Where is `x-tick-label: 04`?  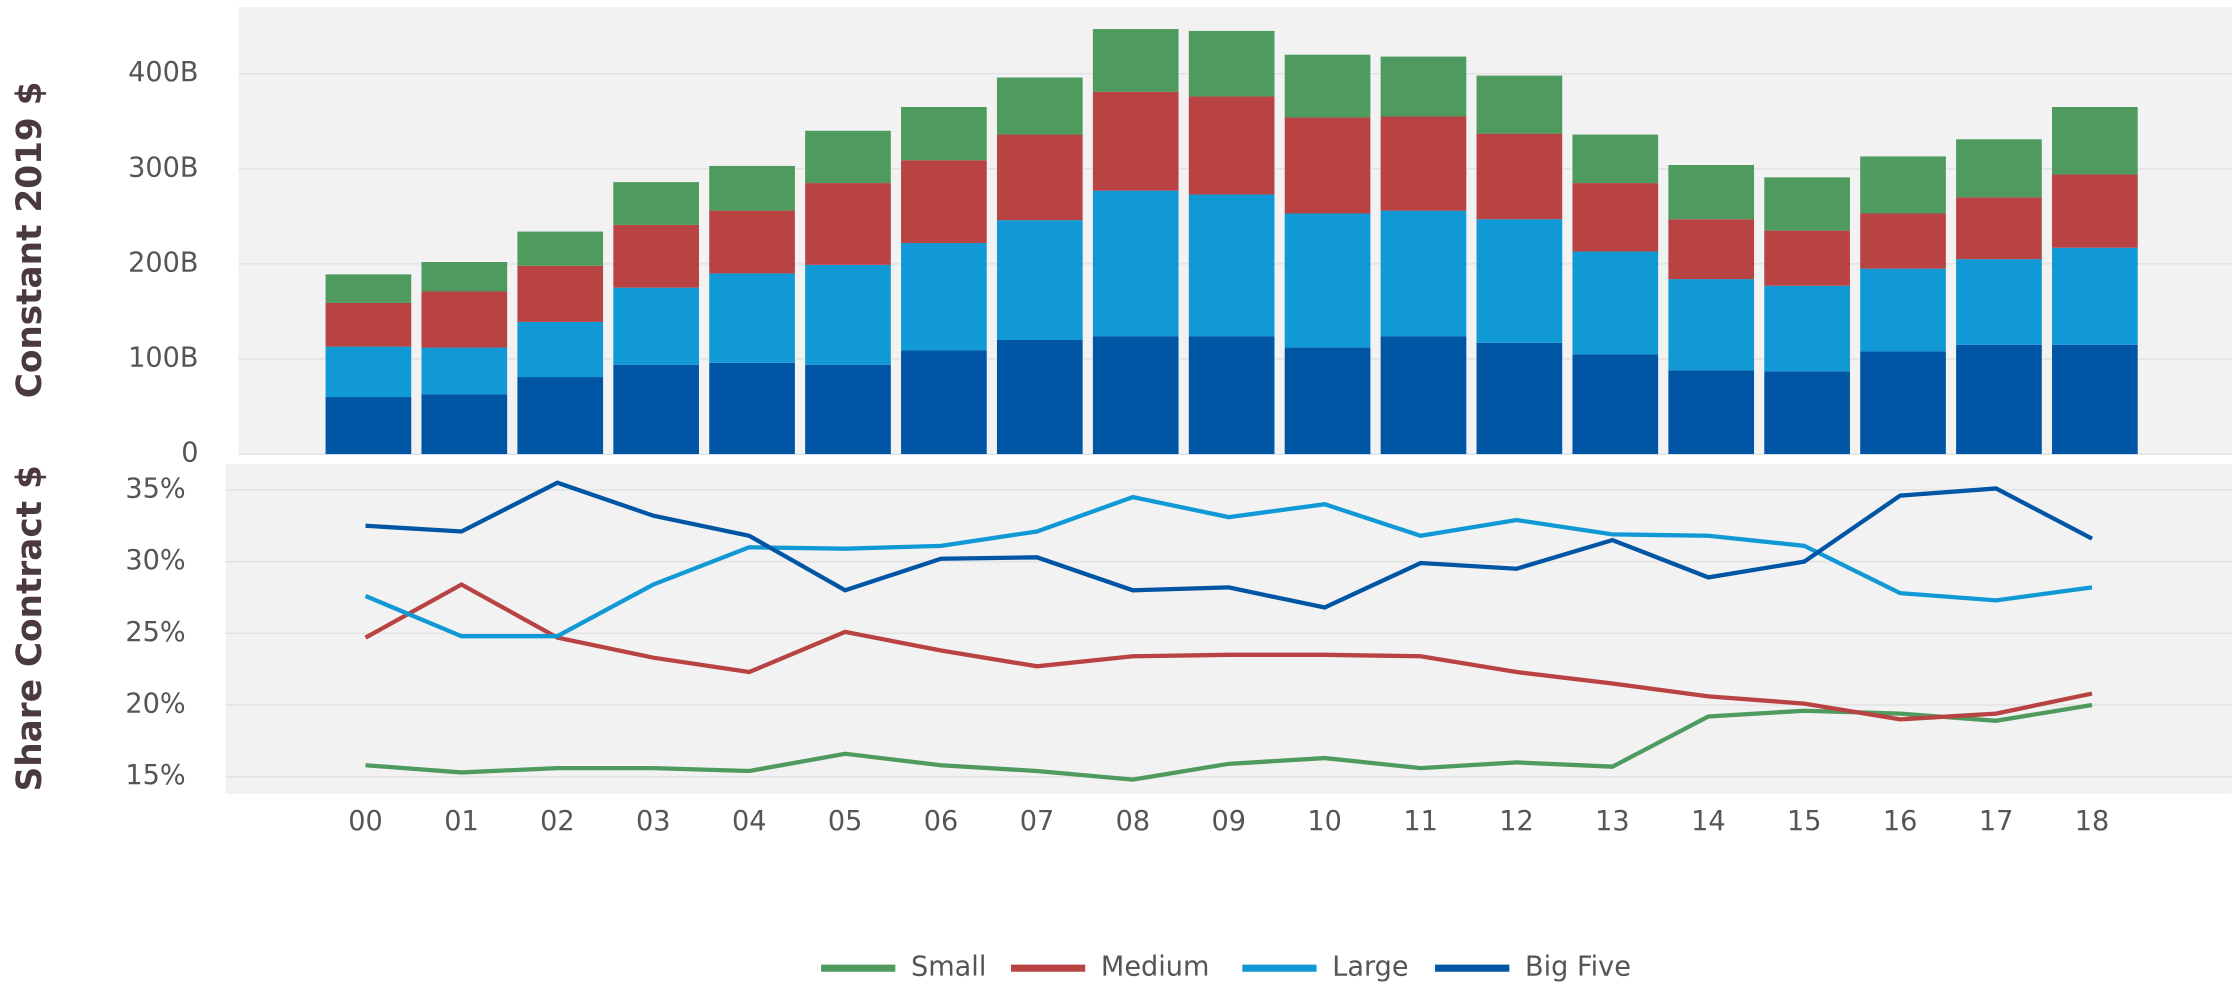
x-tick-label: 04 is located at coordinates (749, 821).